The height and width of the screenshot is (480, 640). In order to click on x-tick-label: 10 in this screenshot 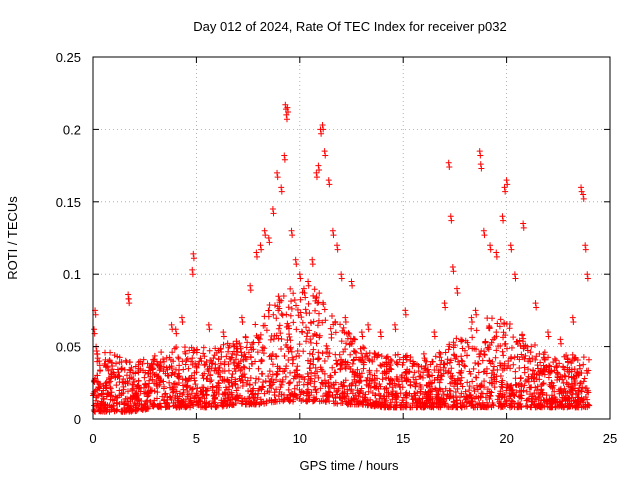, I will do `click(300, 438)`.